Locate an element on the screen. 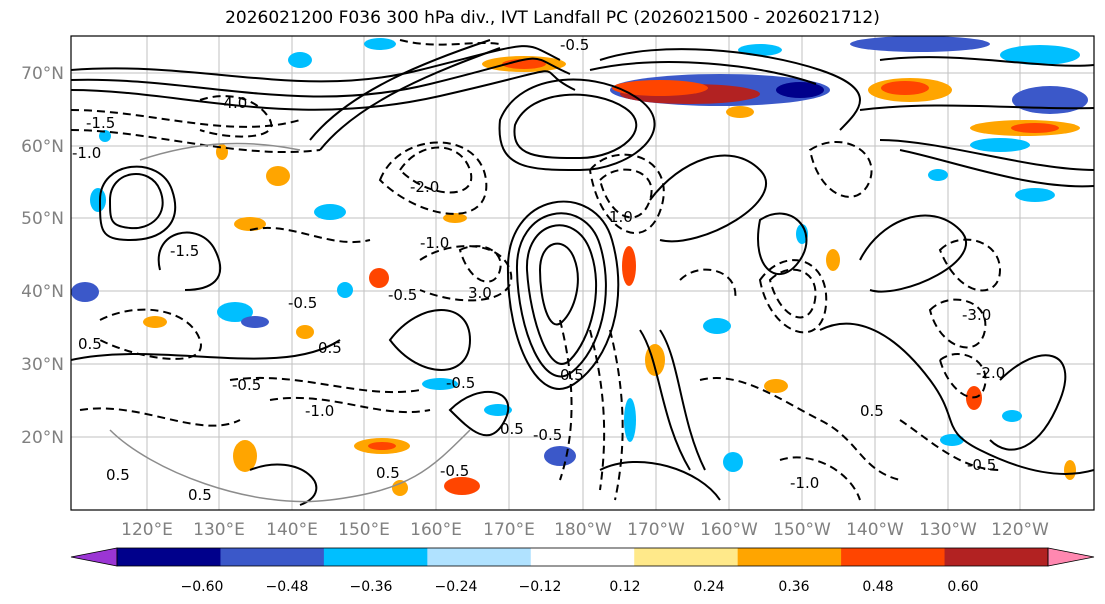 Image resolution: width=1105 pixels, height=604 pixels. colorbar is located at coordinates (582, 557).